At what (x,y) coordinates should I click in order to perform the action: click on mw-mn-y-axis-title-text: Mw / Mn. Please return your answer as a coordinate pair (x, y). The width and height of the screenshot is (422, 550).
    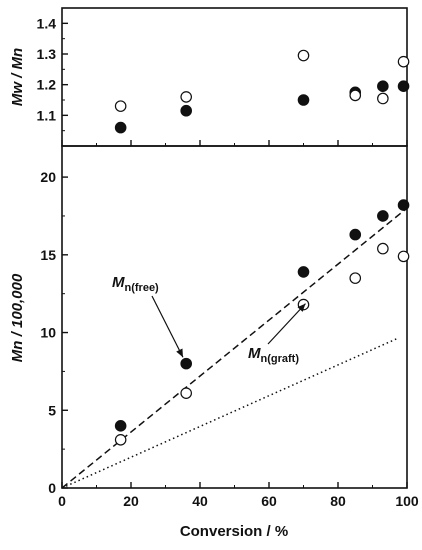
    Looking at the image, I should click on (17, 77).